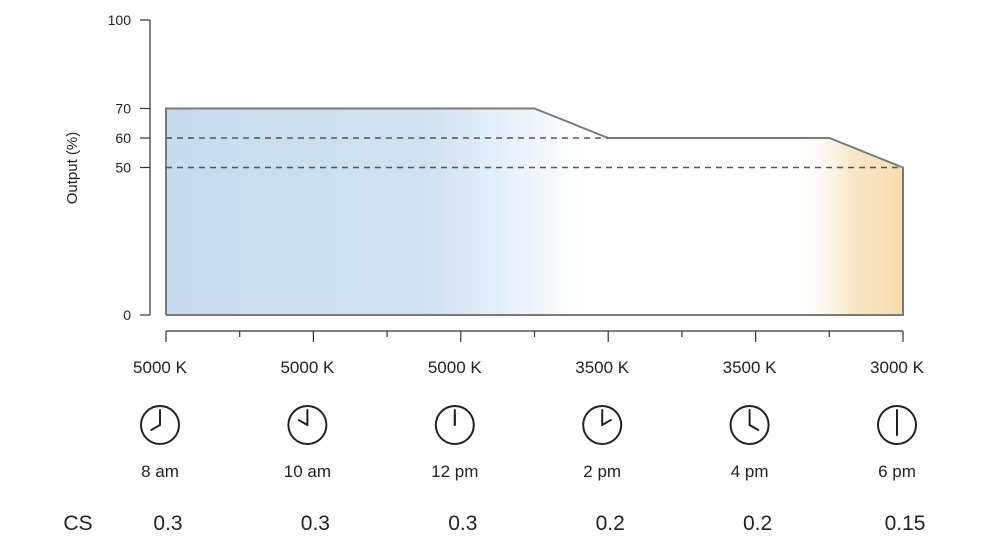 This screenshot has height=546, width=1000. I want to click on time-label: 8 am, so click(160, 471).